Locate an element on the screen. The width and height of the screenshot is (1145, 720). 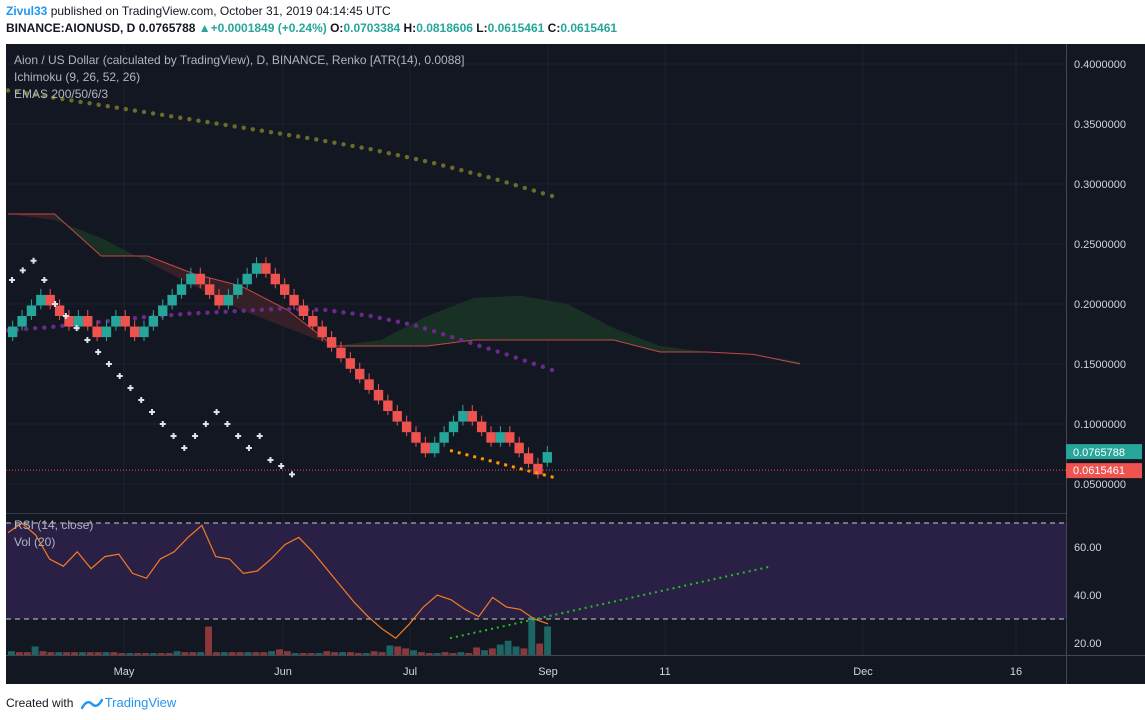
price-tick-label: 0.4000000 is located at coordinates (1100, 65).